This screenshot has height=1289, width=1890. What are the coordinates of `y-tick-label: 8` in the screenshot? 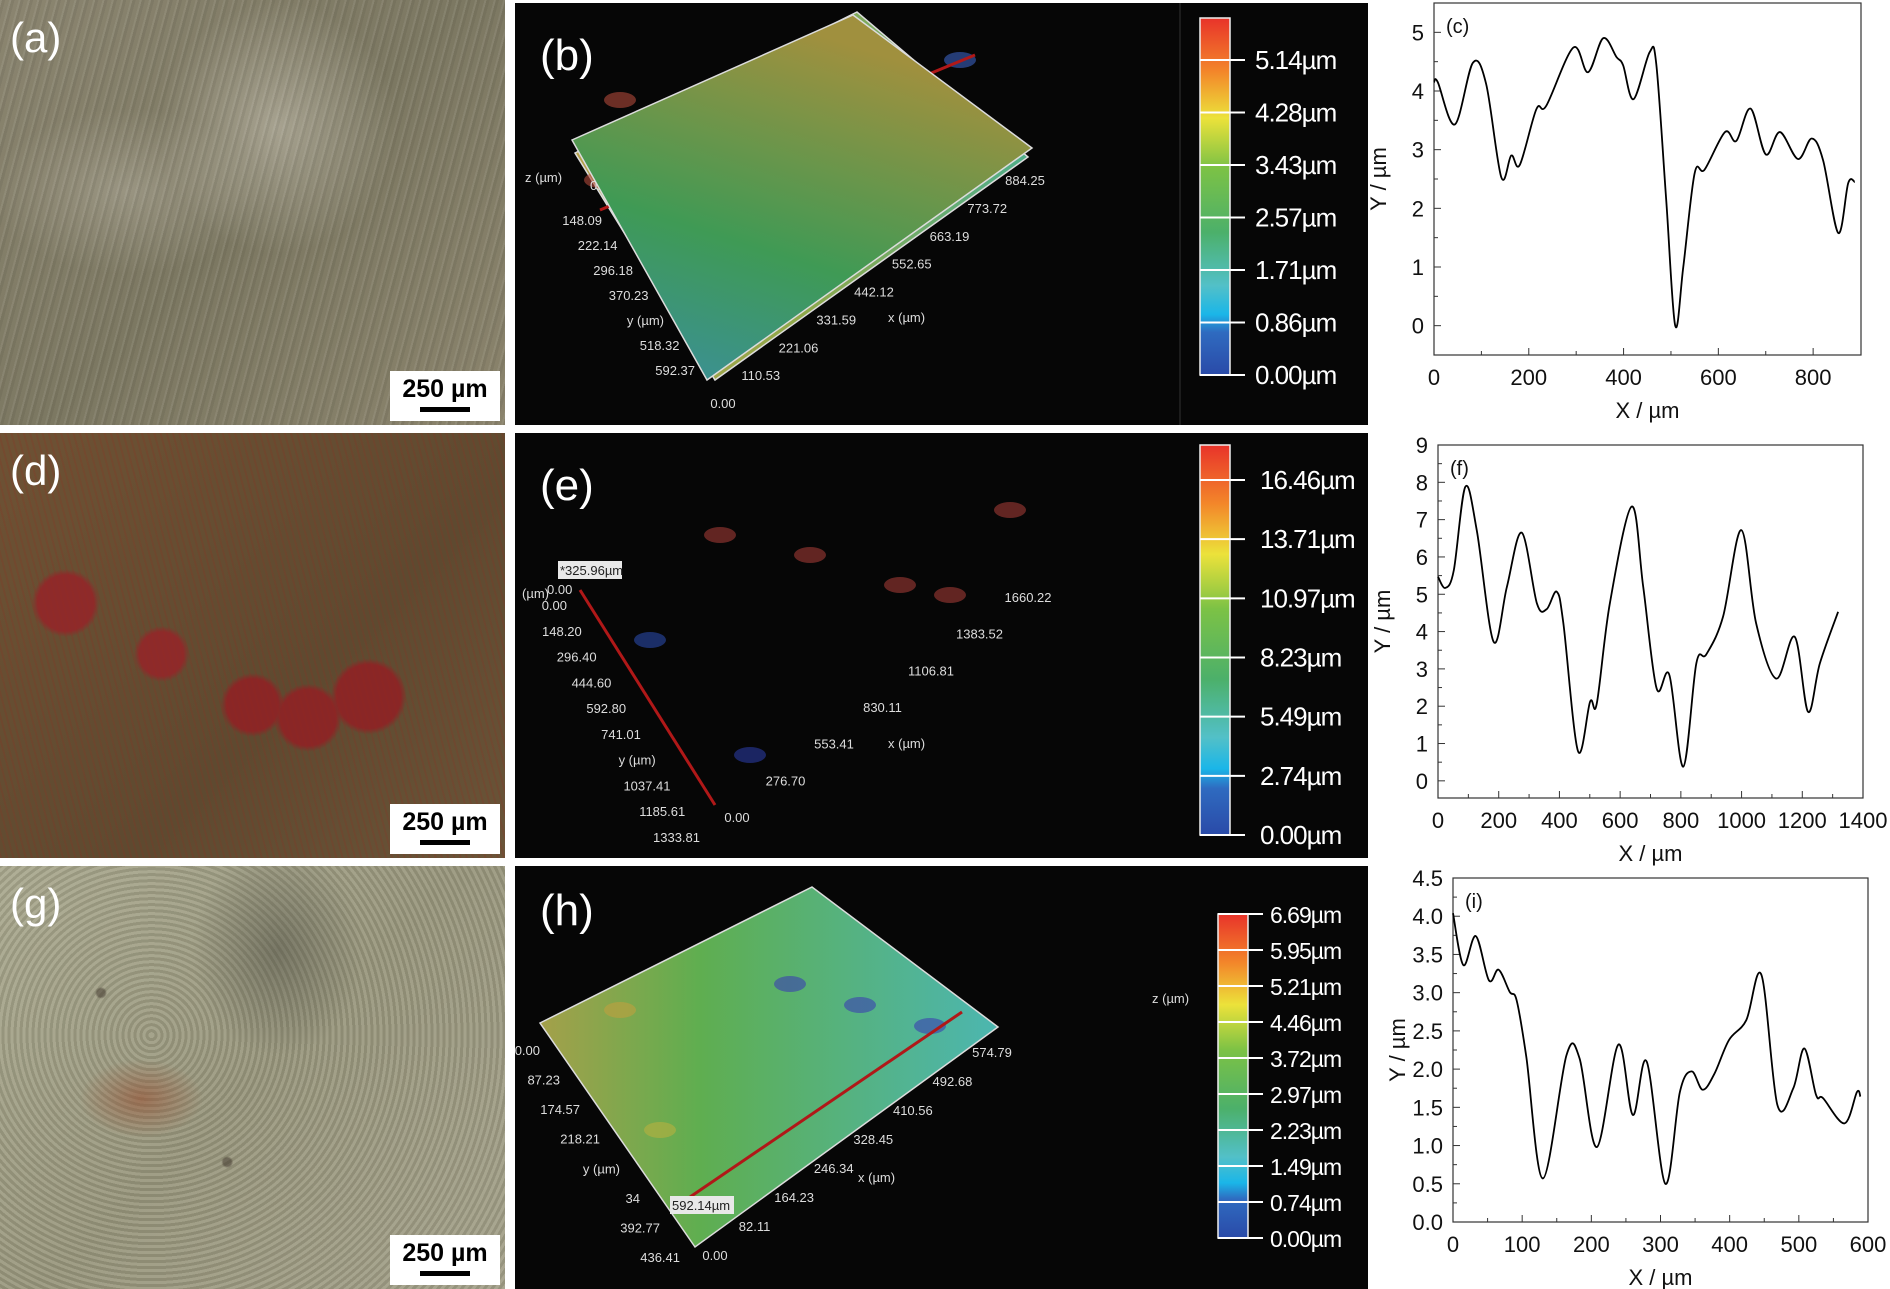 It's located at (1422, 482).